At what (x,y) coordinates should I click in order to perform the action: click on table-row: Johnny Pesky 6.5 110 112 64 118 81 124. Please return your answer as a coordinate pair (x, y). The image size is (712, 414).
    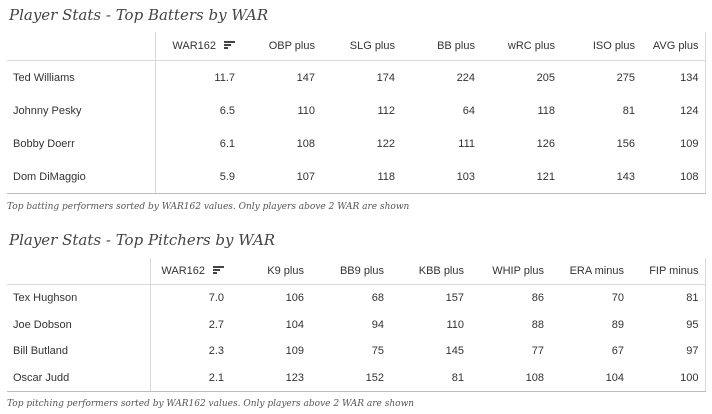
    Looking at the image, I should click on (356, 110).